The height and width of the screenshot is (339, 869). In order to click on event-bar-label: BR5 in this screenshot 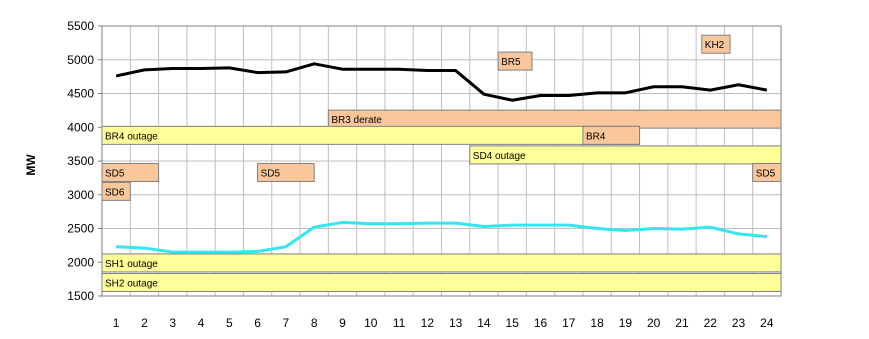, I will do `click(511, 62)`.